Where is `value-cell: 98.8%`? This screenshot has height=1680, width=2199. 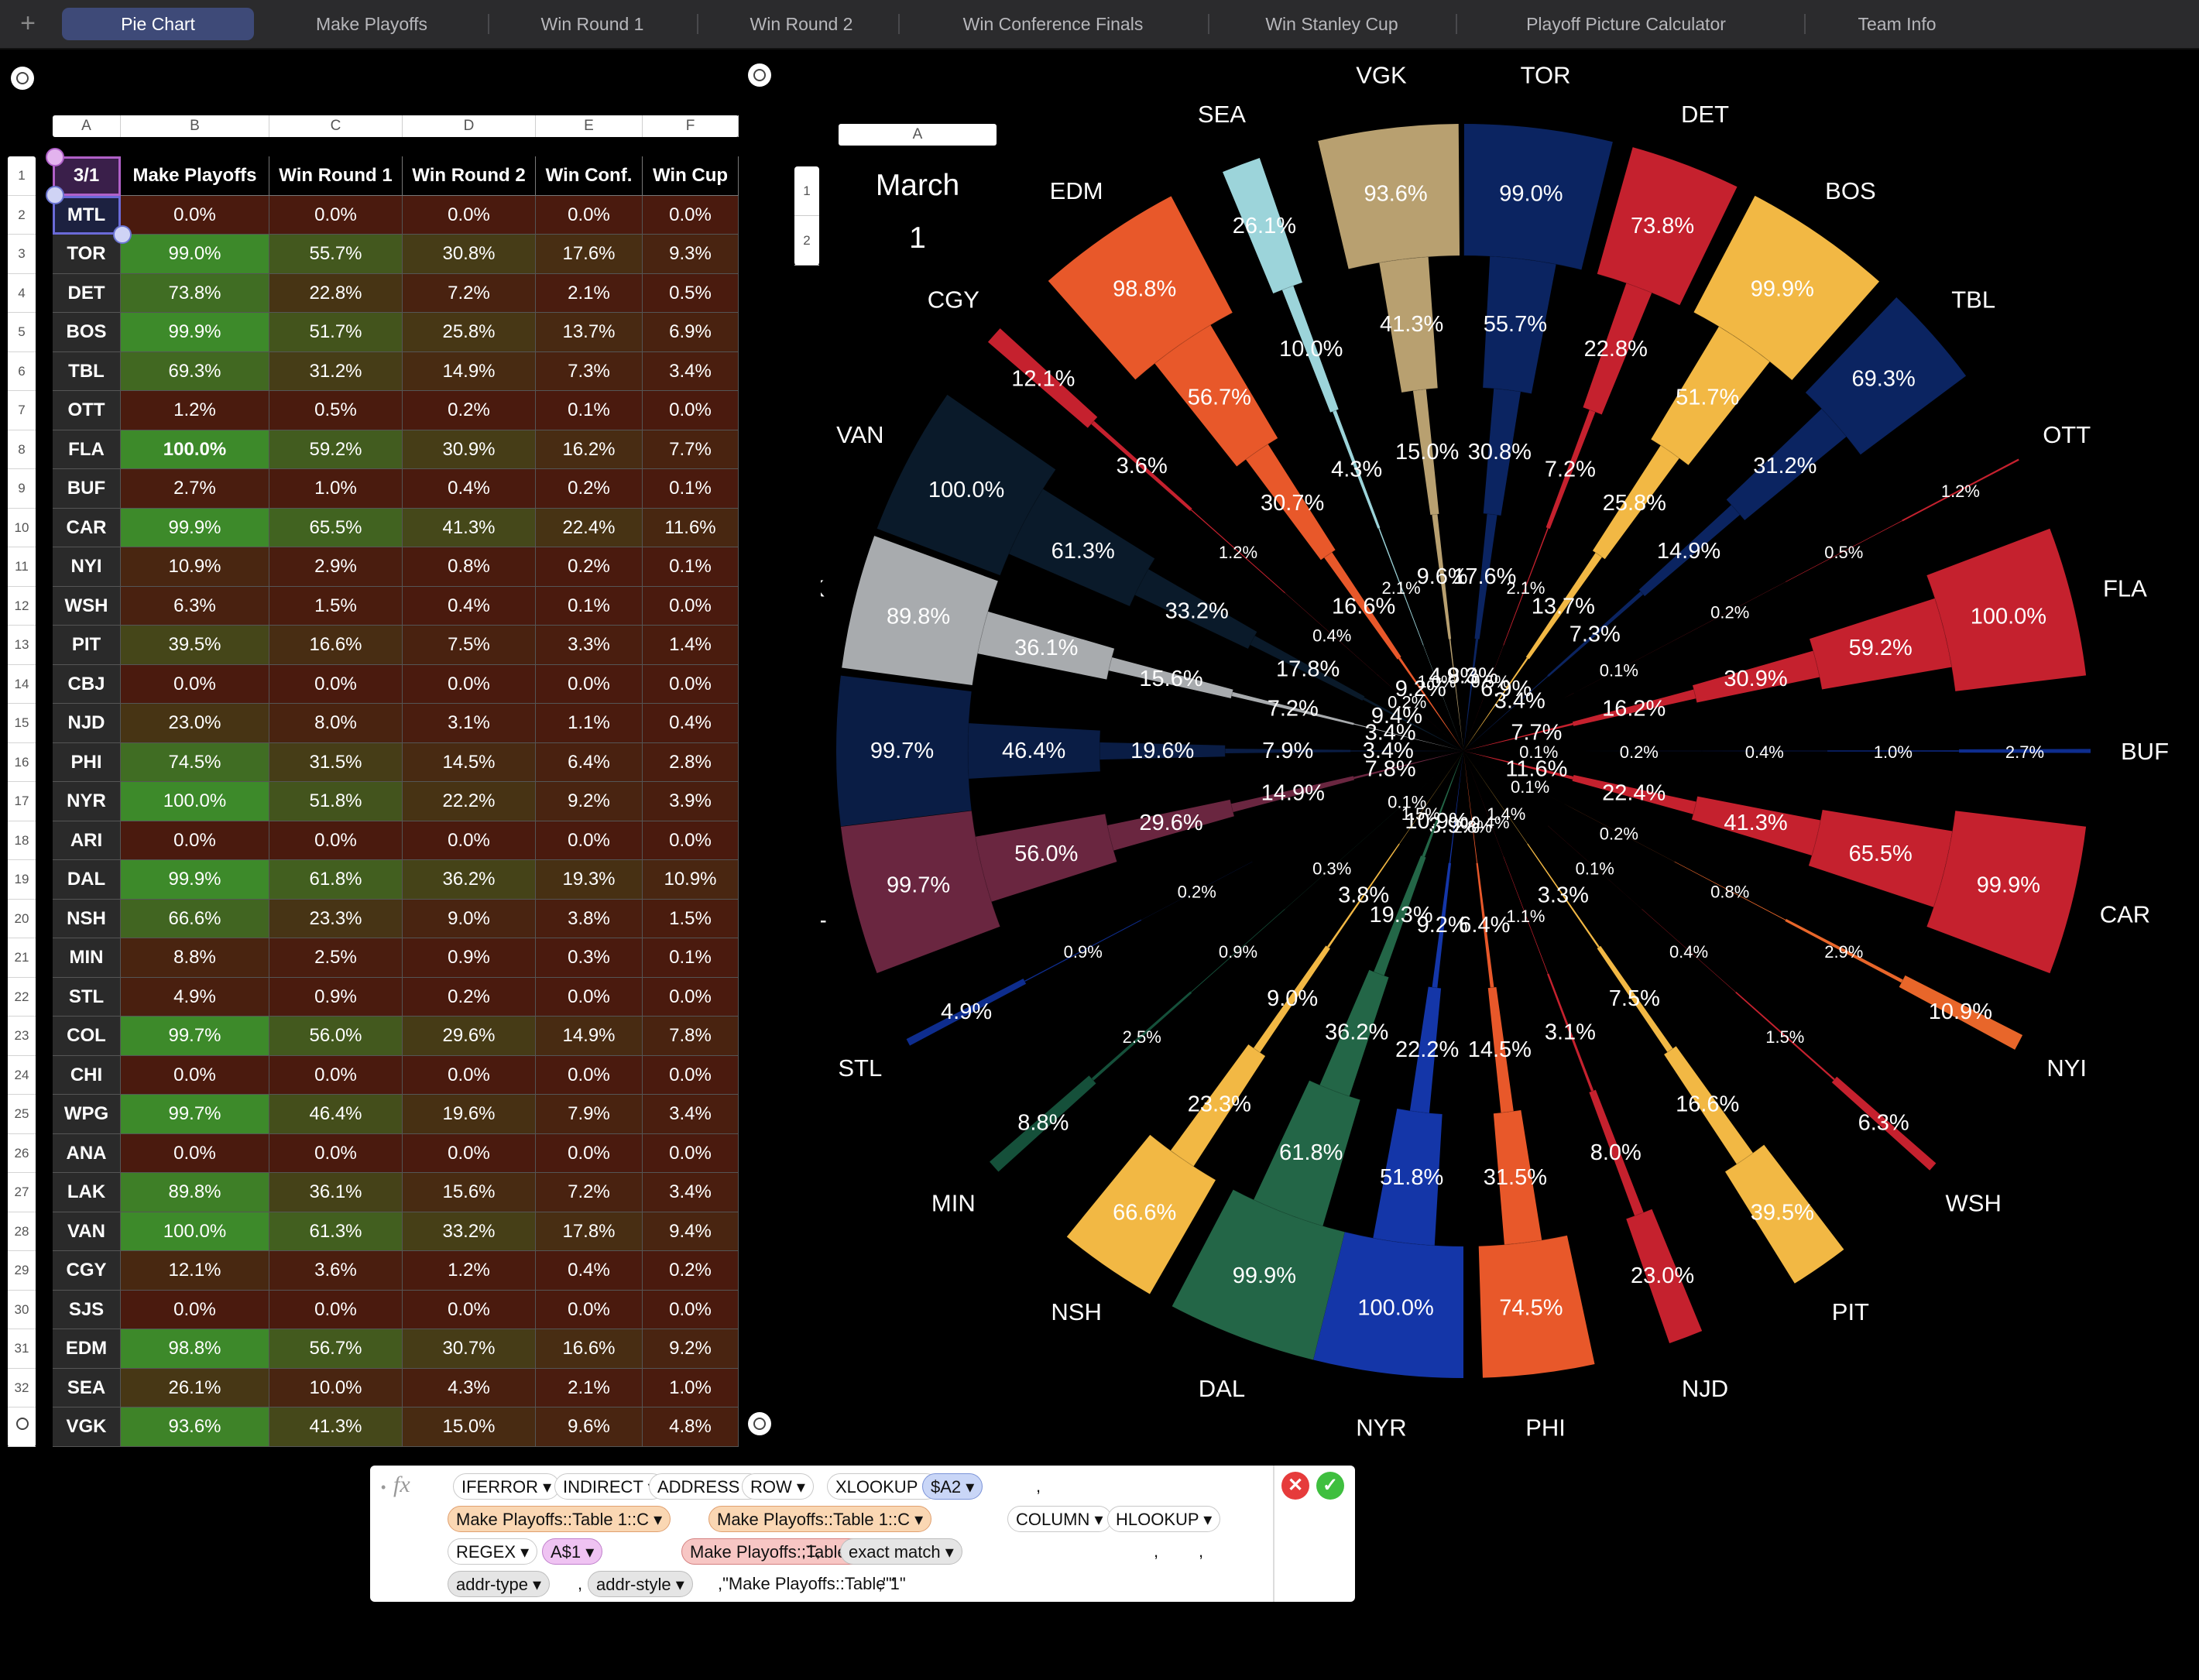 value-cell: 98.8% is located at coordinates (195, 1349).